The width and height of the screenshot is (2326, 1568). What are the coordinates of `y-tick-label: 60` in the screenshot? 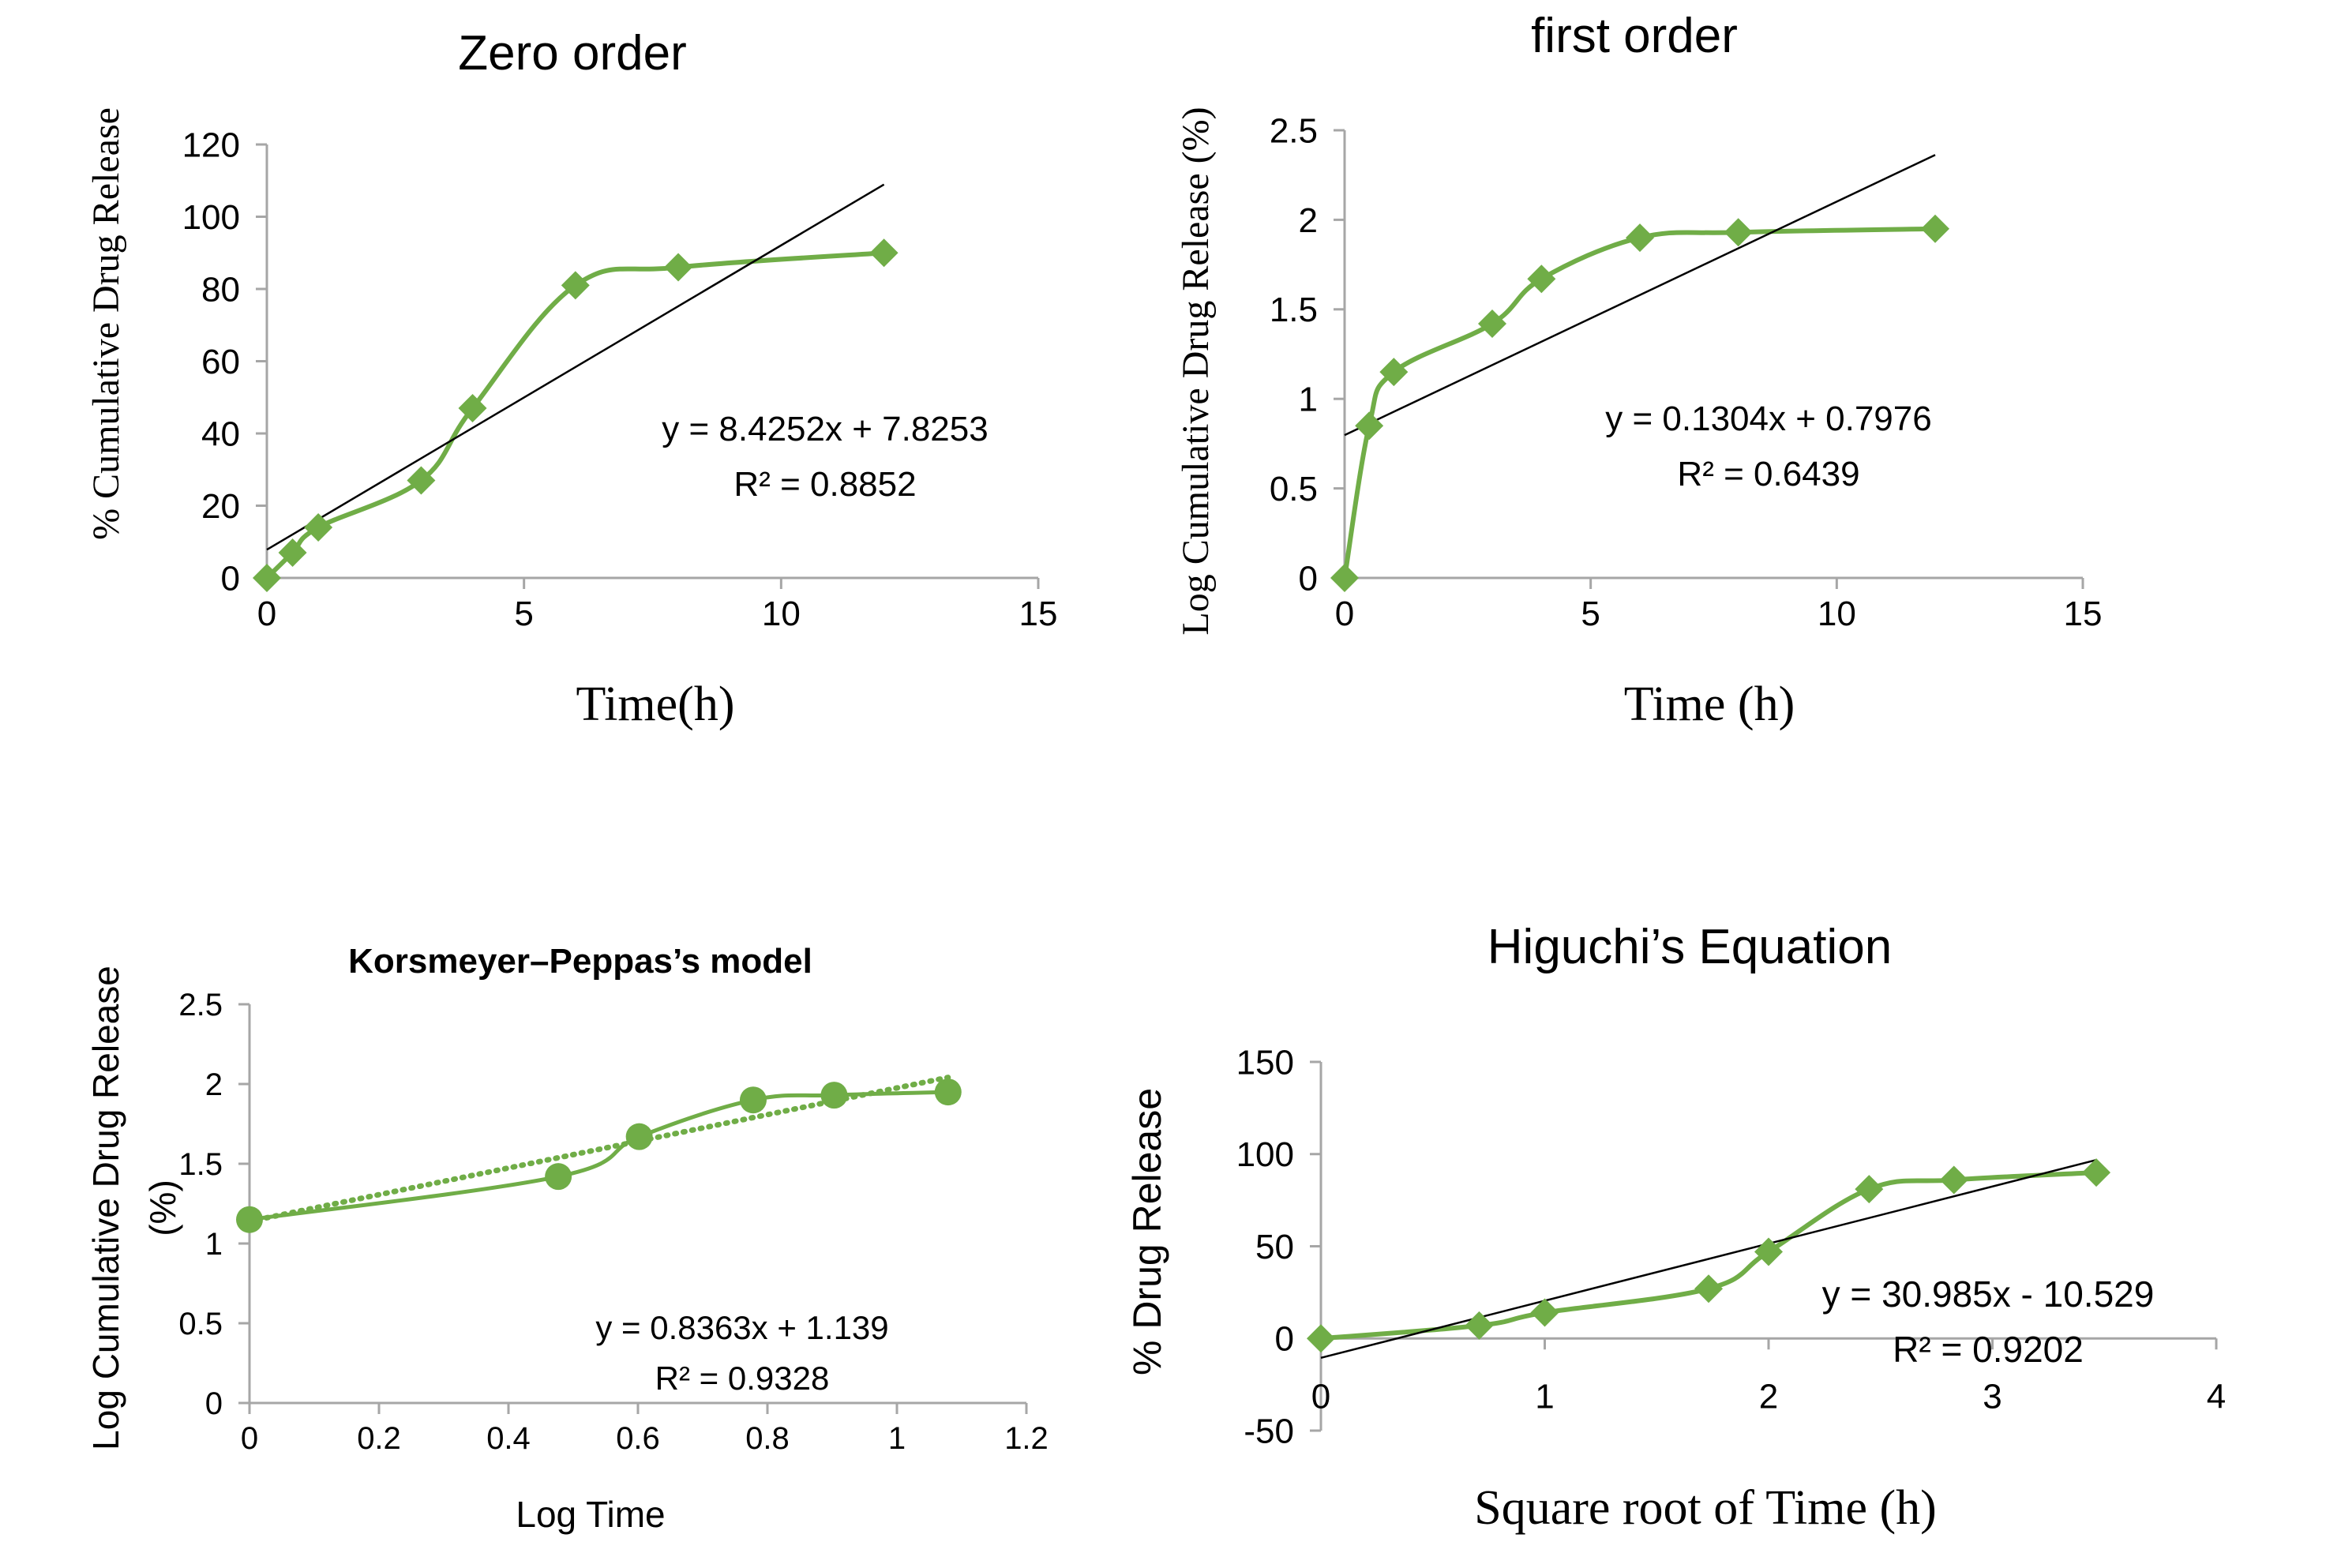 It's located at (220, 362).